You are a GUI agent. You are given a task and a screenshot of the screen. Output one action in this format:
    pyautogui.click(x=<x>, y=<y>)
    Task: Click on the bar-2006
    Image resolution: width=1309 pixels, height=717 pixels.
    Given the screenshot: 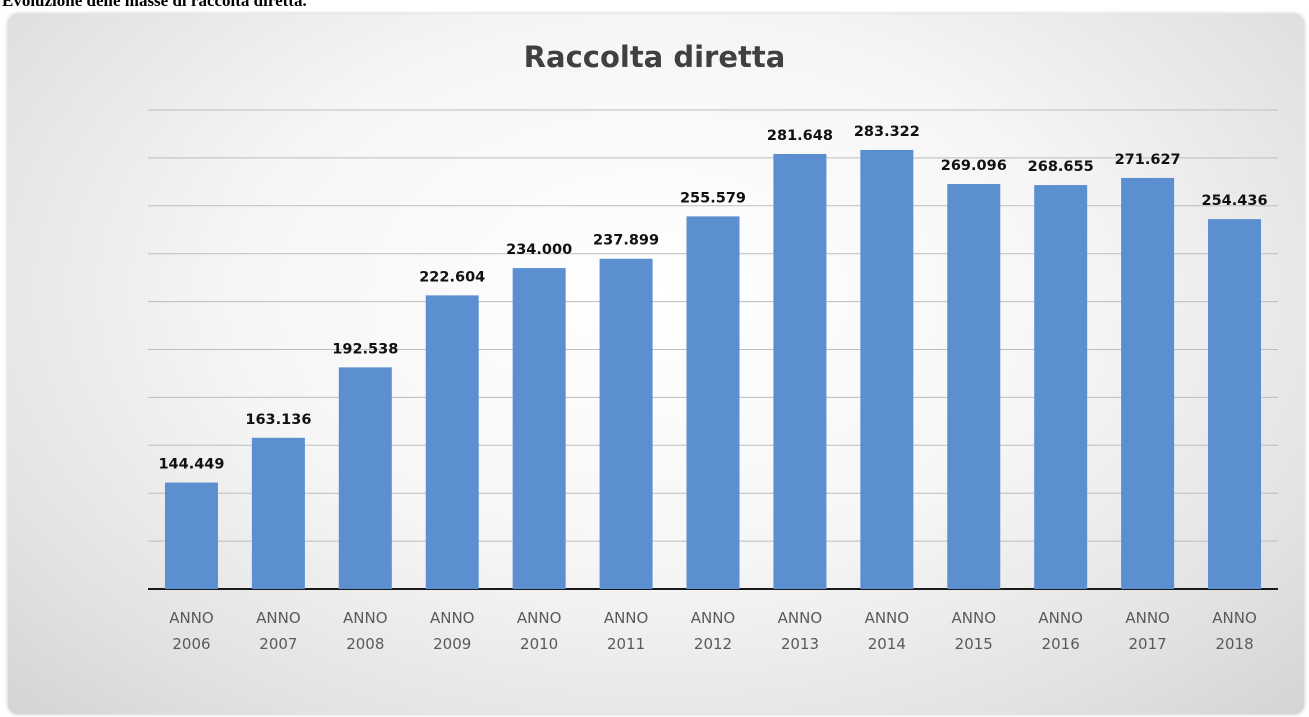 What is the action you would take?
    pyautogui.click(x=191, y=535)
    